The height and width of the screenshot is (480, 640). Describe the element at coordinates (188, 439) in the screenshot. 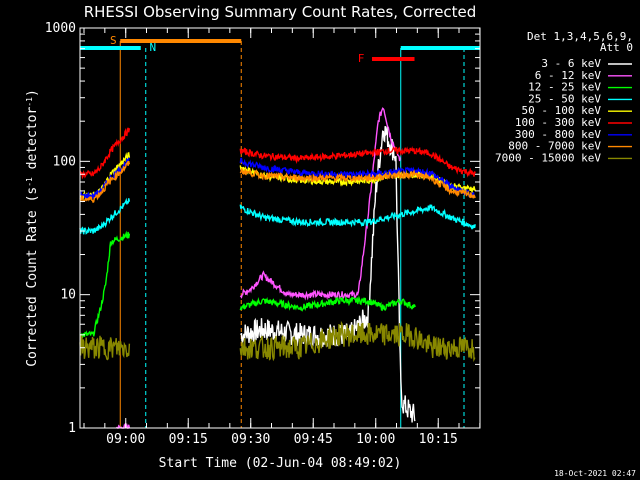

I see `x-tick-label: 09:15` at that location.